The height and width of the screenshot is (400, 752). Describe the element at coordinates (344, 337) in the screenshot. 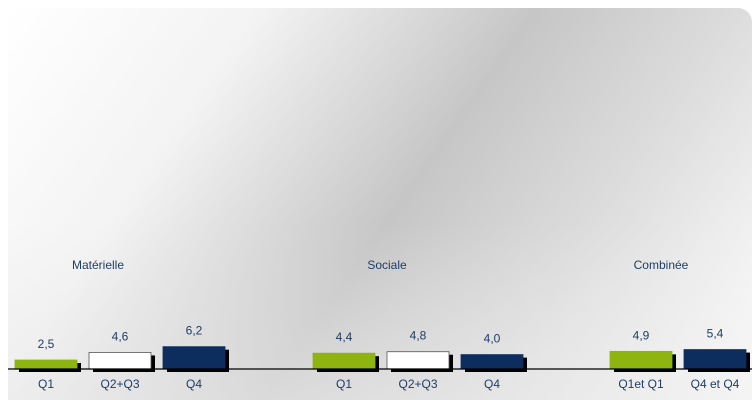

I see `data-label: 4,4` at that location.